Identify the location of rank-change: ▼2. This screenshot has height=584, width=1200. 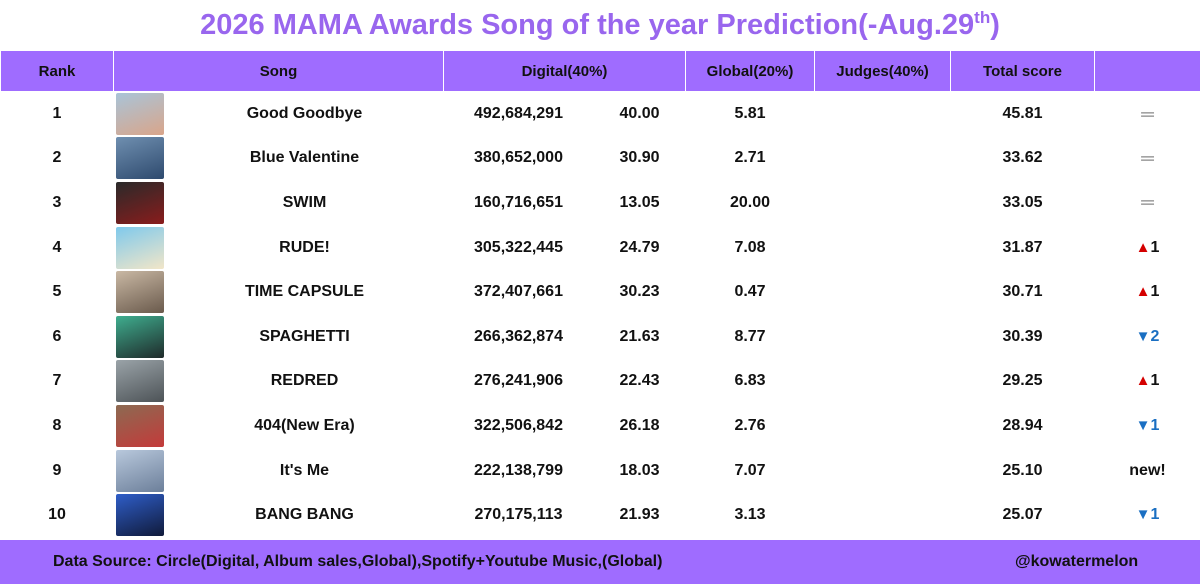
(1148, 336).